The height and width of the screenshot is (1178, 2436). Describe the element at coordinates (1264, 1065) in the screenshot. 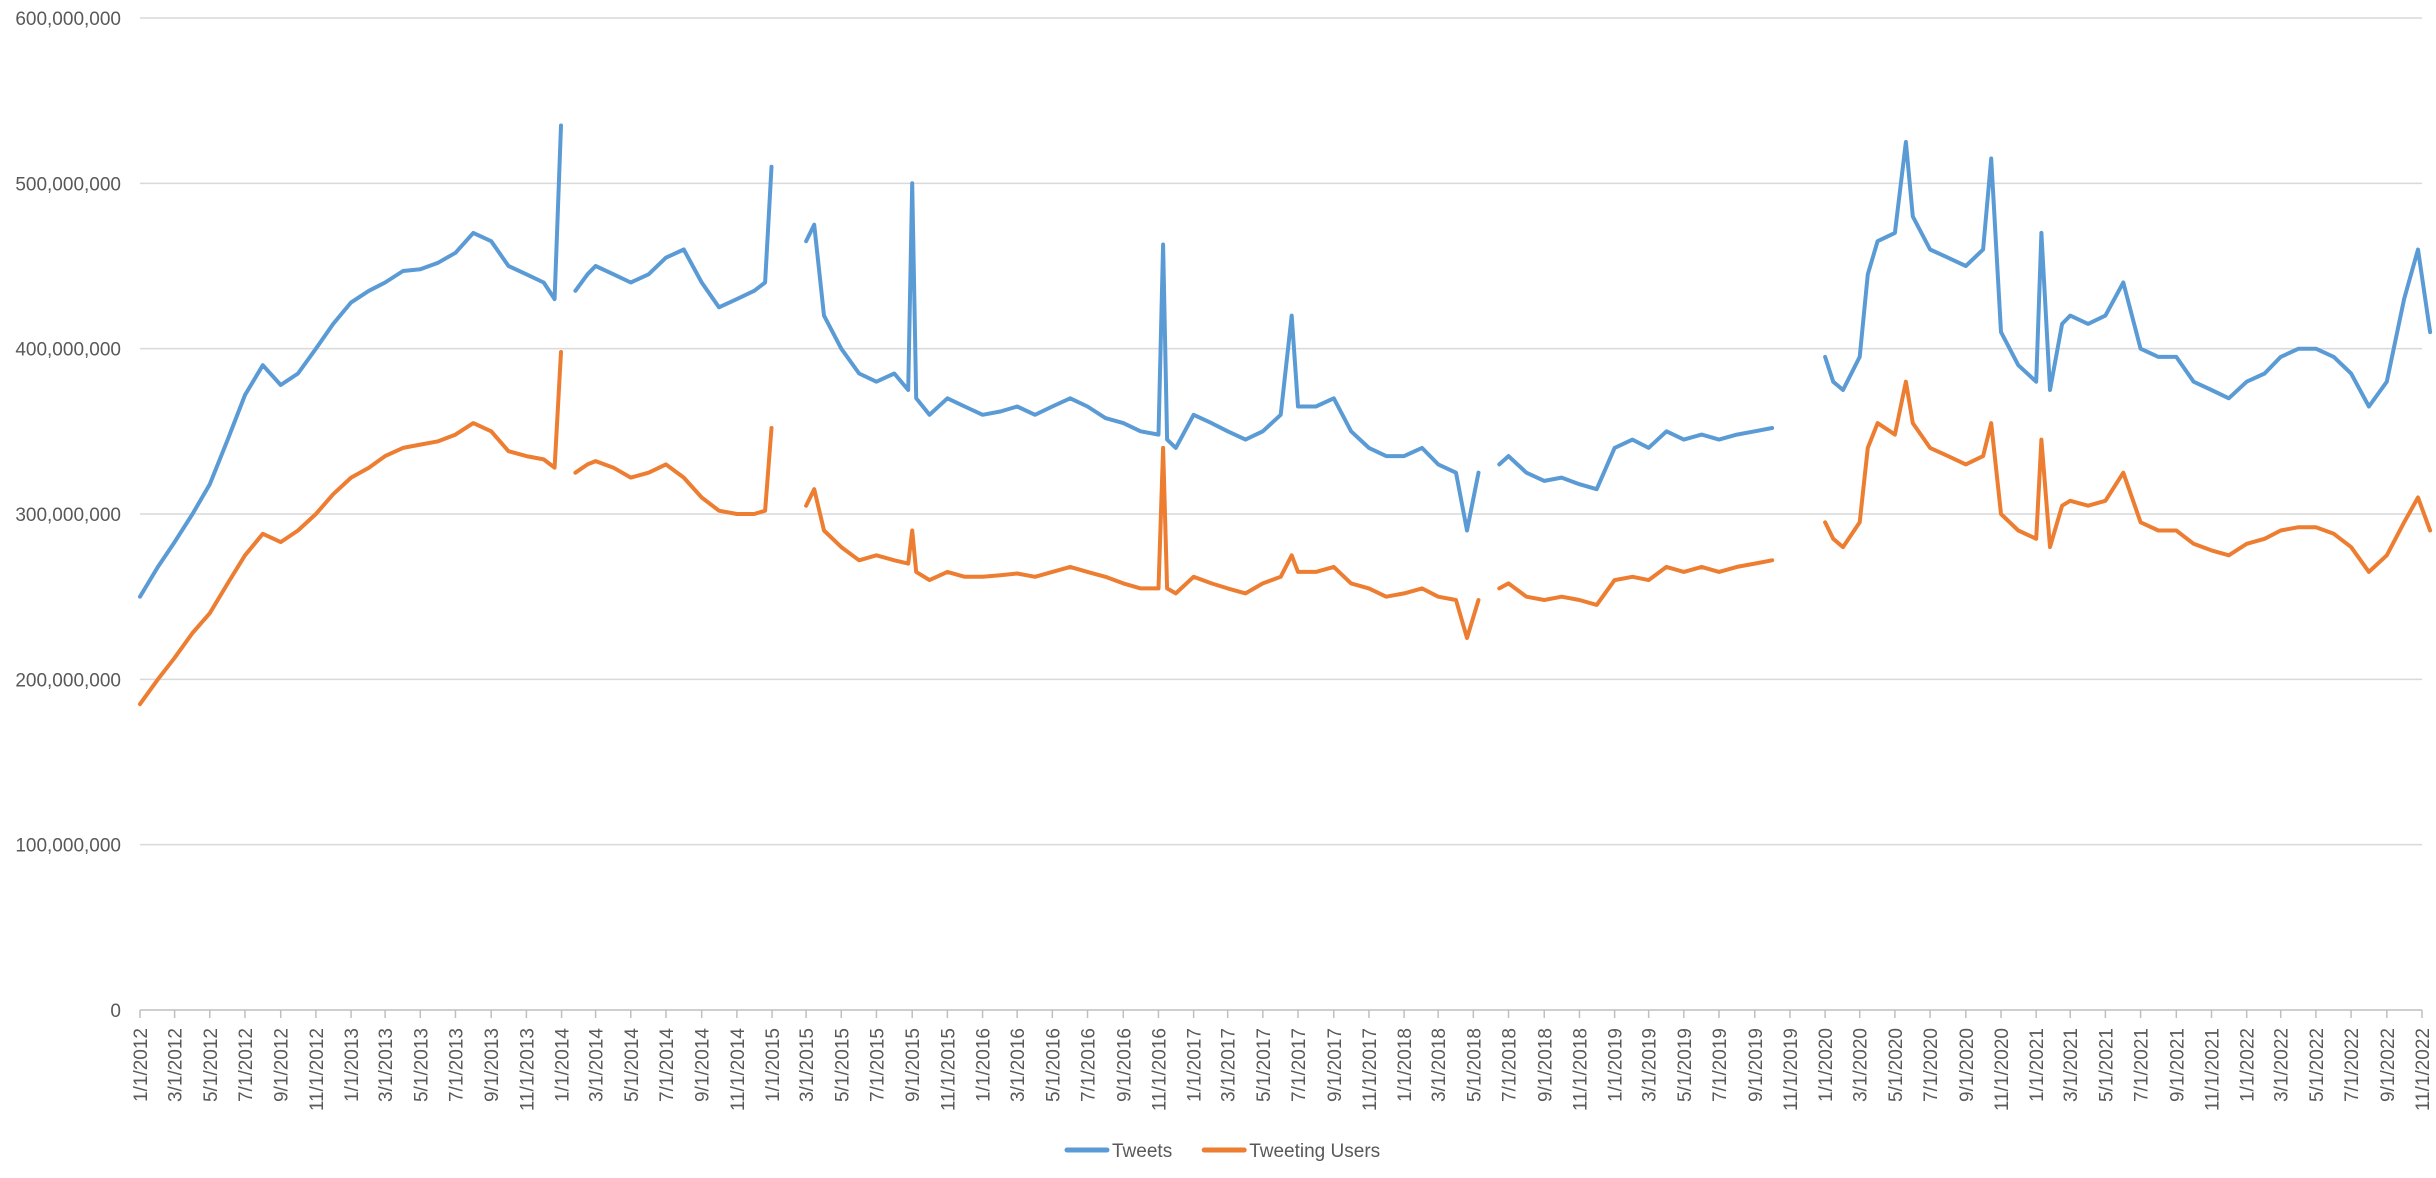

I see `x-tick-label: 5/1/2017` at that location.